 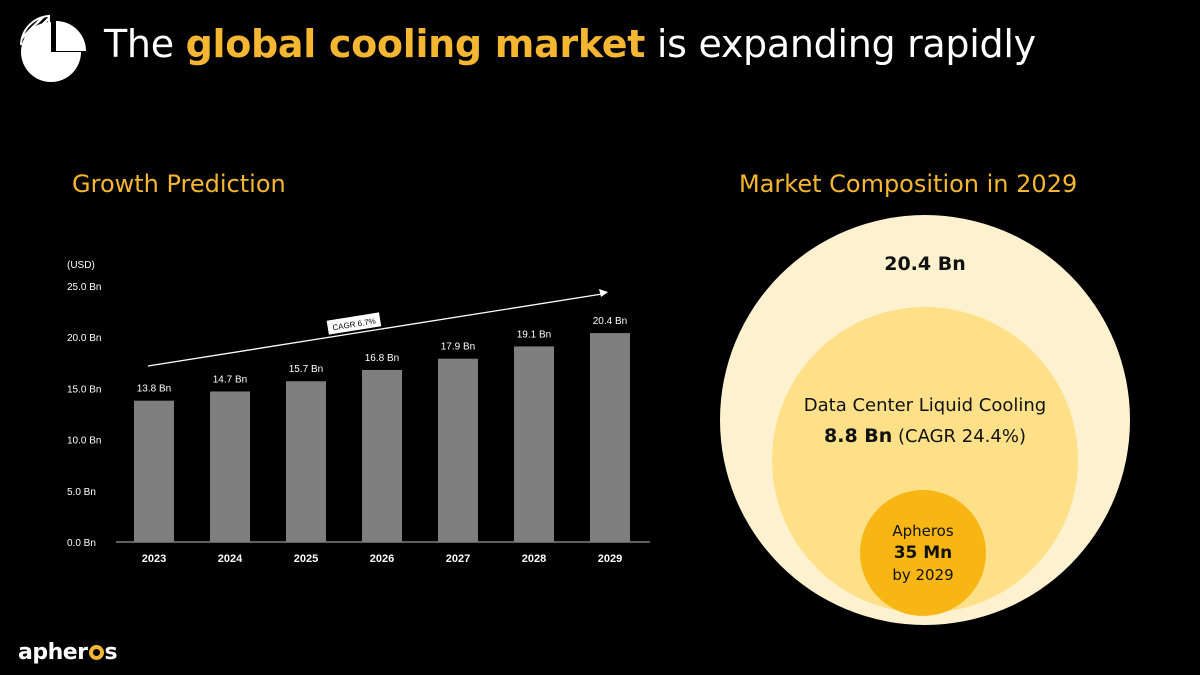 What do you see at coordinates (858, 436) in the screenshot?
I see `segment-value: 8.8 Bn` at bounding box center [858, 436].